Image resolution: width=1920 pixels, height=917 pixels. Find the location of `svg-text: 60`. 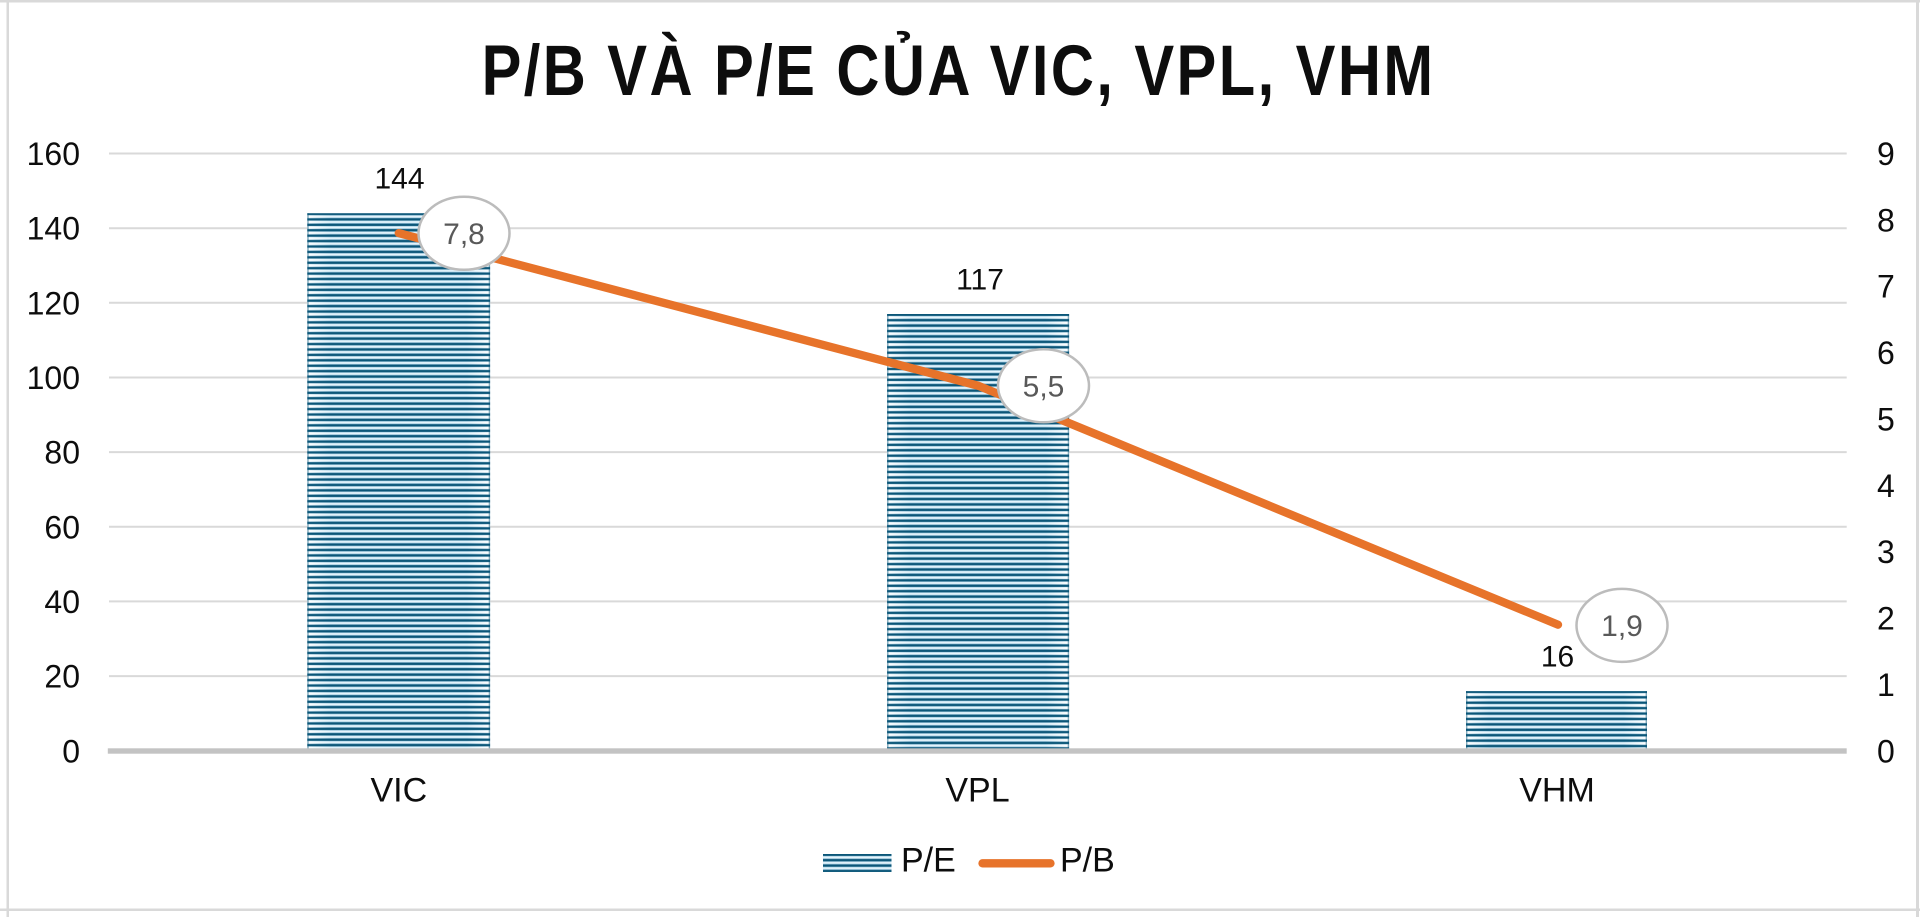

svg-text: 60 is located at coordinates (62, 527).